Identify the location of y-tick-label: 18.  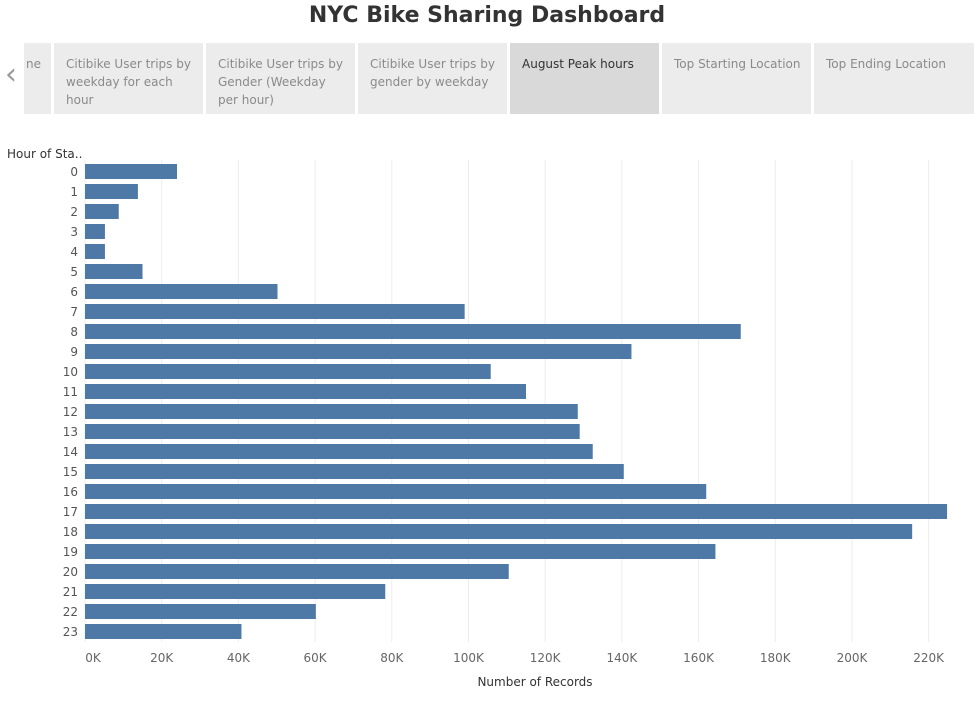
(70, 532).